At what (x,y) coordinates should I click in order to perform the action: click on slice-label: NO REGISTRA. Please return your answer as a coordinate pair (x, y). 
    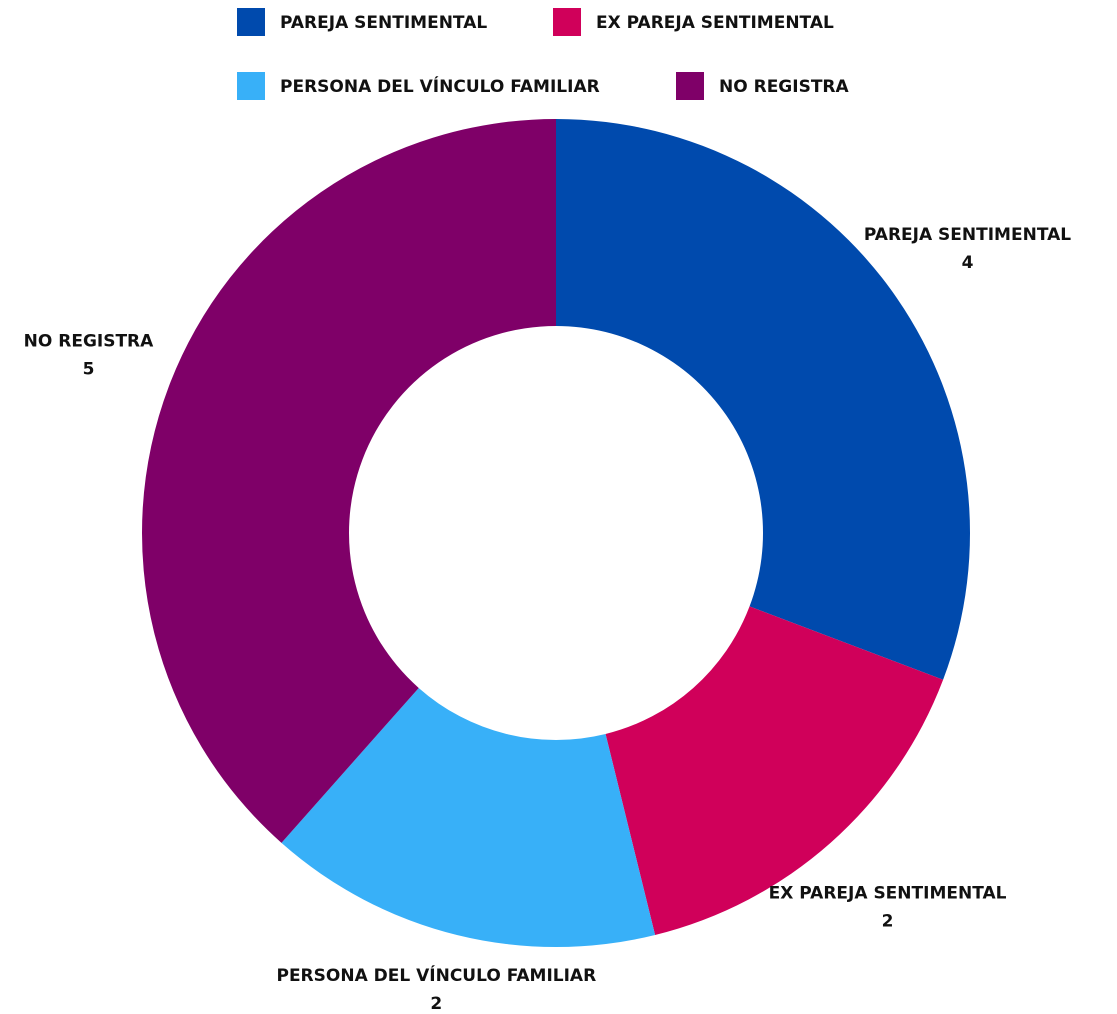
    Looking at the image, I should click on (89, 342).